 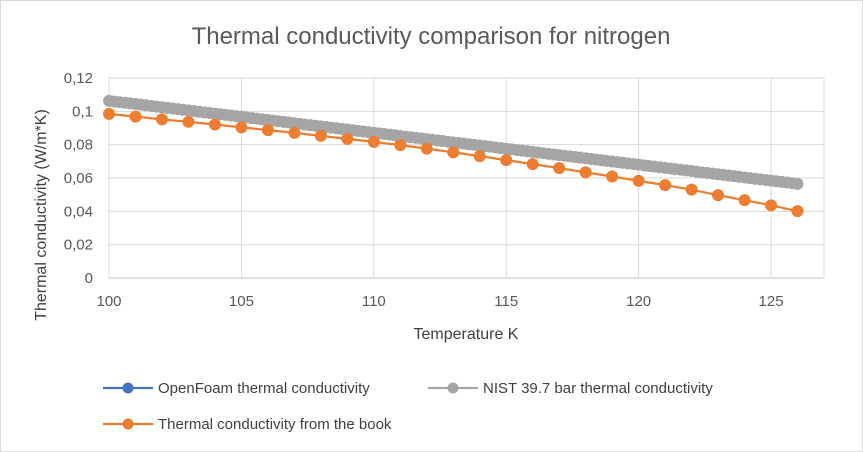 What do you see at coordinates (466, 334) in the screenshot?
I see `x-axis-title: Temperature K` at bounding box center [466, 334].